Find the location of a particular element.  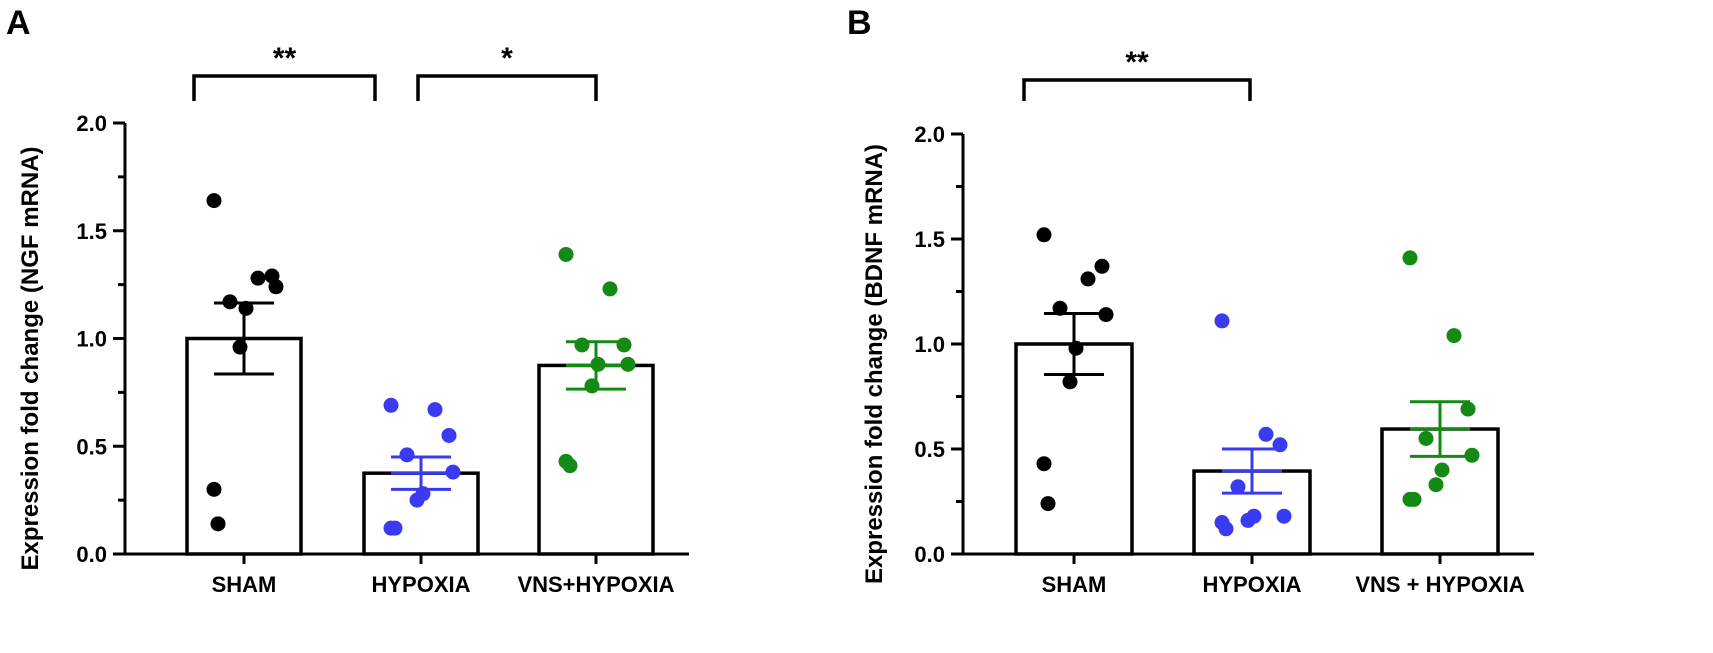

category-label: VNS+HYPOXIA is located at coordinates (595, 584).